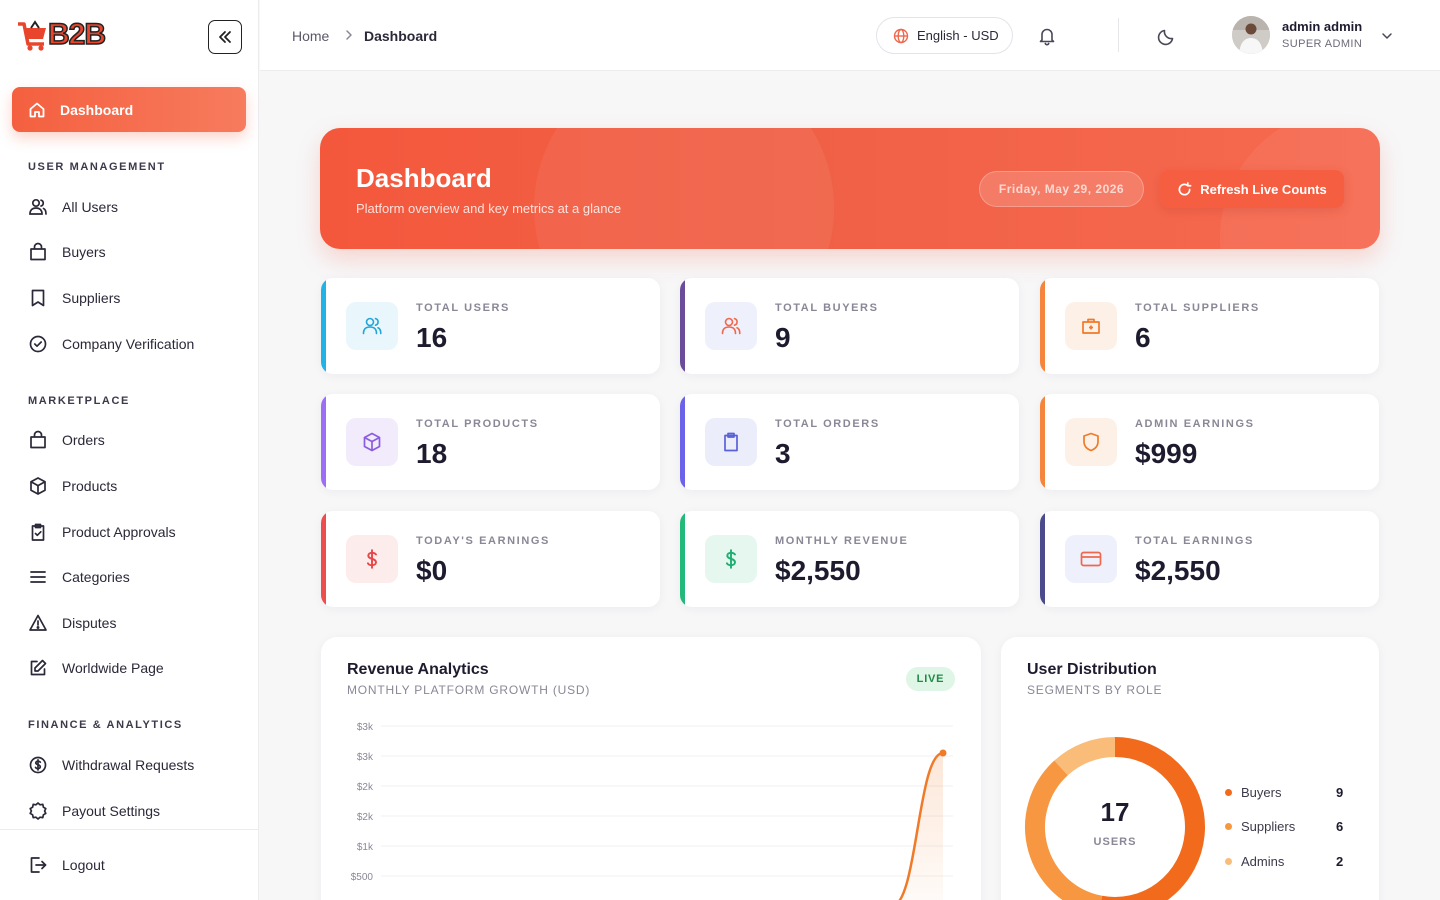 This screenshot has height=900, width=1440. I want to click on legend-item-suppliers: Suppliers 6, so click(1285, 826).